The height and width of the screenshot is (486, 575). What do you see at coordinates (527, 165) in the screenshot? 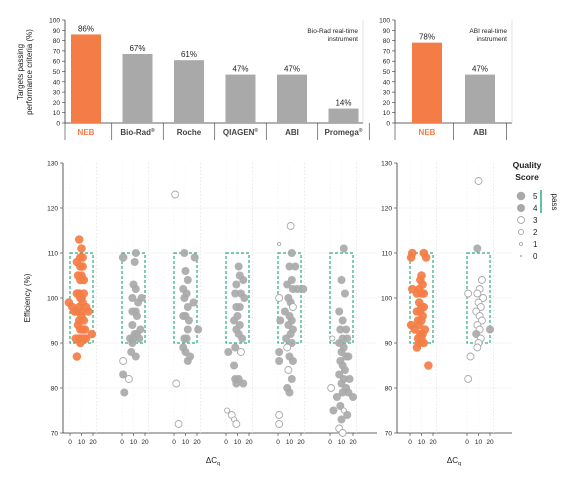
I see `legend-title: Quality` at bounding box center [527, 165].